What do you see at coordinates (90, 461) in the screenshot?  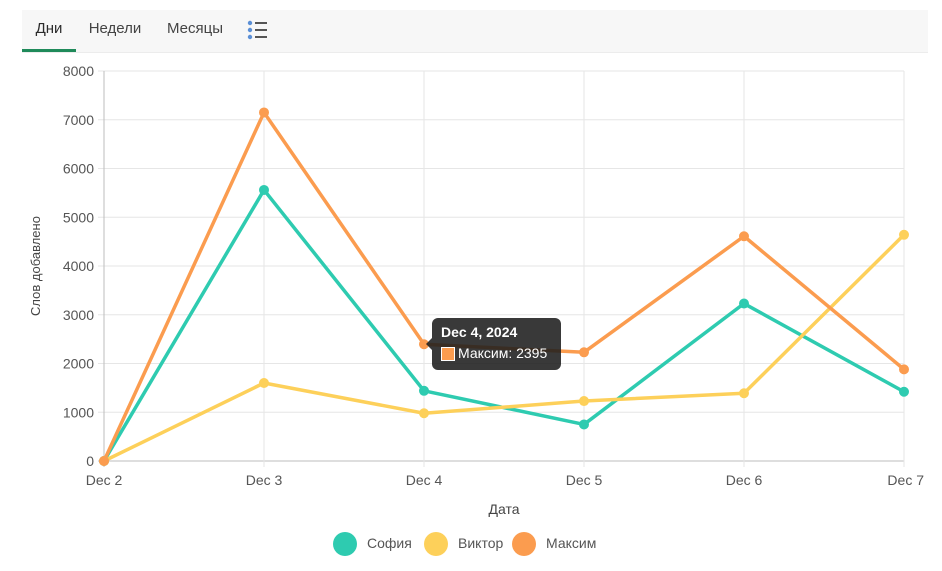 I see `y-tick-label: 0` at bounding box center [90, 461].